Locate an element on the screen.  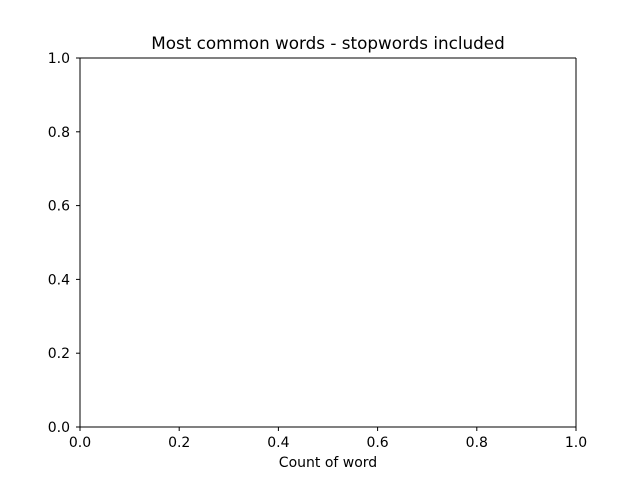
y-tick-label: 0.8 is located at coordinates (59, 133).